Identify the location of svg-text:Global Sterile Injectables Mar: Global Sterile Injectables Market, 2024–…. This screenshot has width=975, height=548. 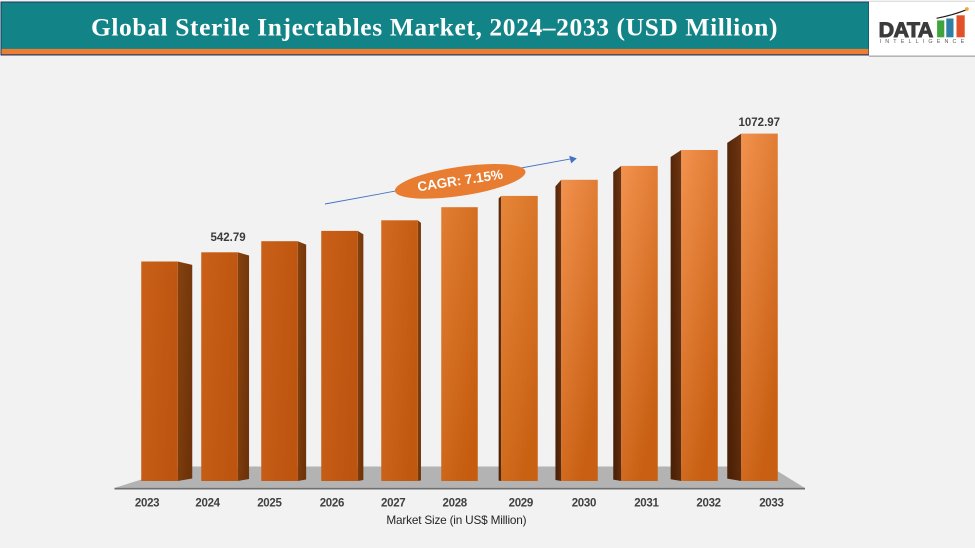
(434, 27).